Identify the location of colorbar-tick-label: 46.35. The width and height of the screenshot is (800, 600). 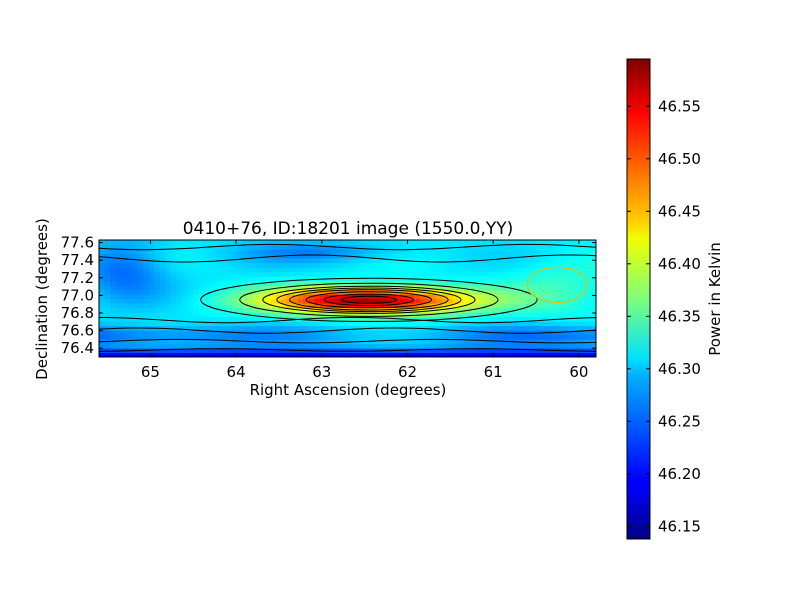
(679, 316).